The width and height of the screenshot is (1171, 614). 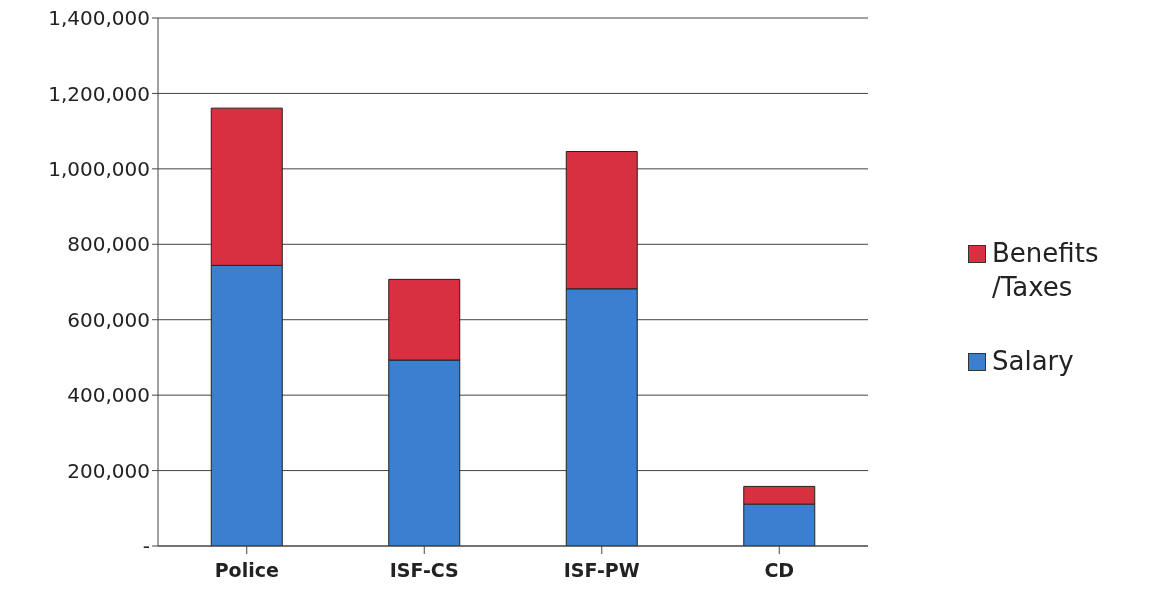 I want to click on y-tick-label: 400,000, so click(x=108, y=395).